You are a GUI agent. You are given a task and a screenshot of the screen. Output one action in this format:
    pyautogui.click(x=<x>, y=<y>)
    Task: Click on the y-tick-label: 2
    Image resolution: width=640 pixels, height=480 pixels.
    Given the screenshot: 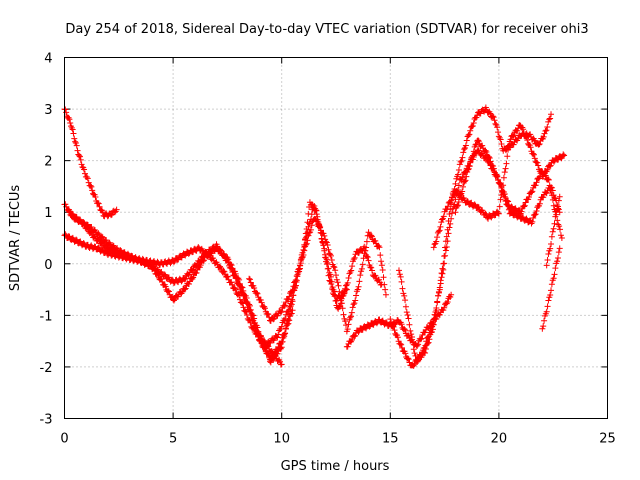 What is the action you would take?
    pyautogui.click(x=48, y=162)
    